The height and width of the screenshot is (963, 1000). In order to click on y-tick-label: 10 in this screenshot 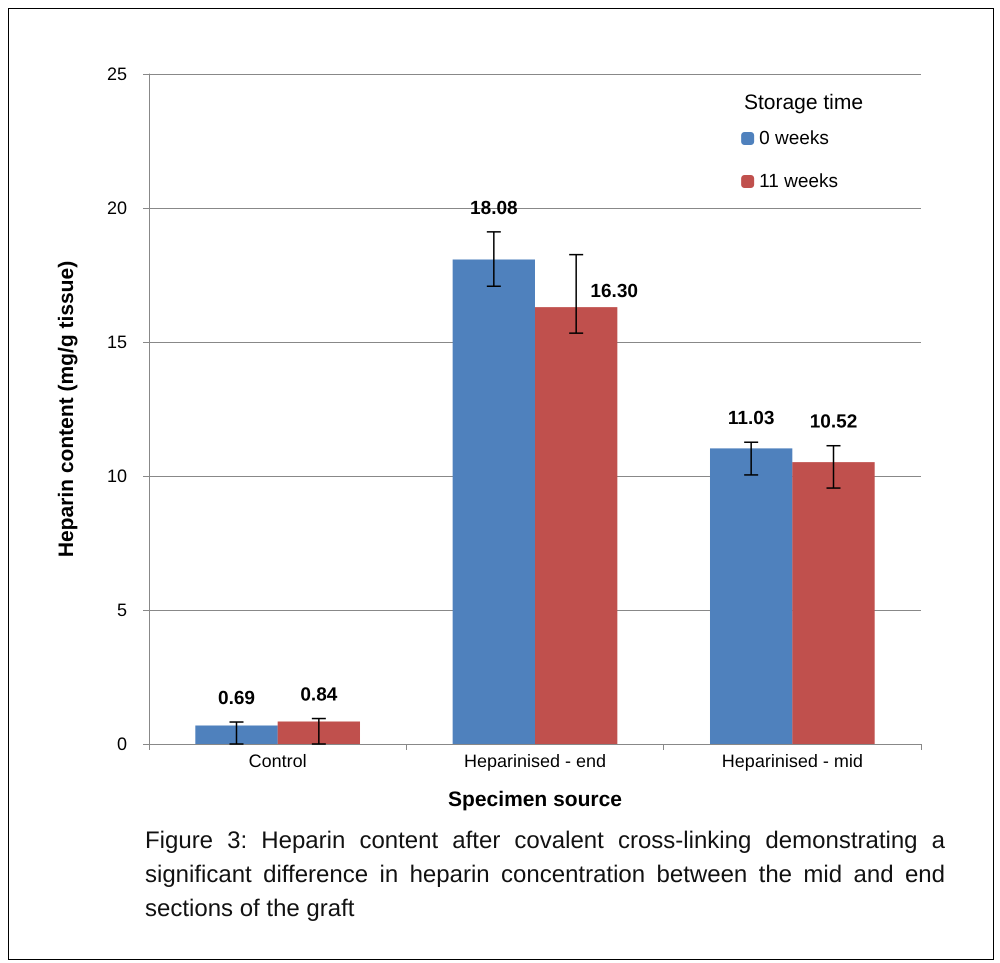, I will do `click(116, 476)`.